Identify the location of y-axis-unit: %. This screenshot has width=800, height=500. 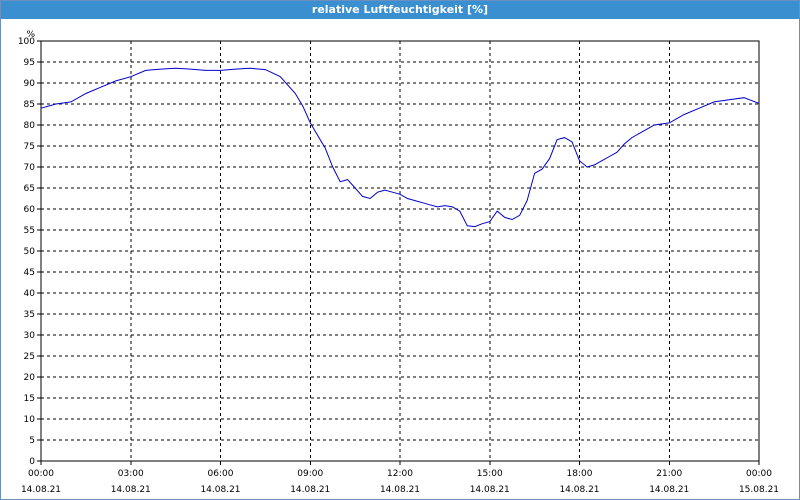
(30, 35).